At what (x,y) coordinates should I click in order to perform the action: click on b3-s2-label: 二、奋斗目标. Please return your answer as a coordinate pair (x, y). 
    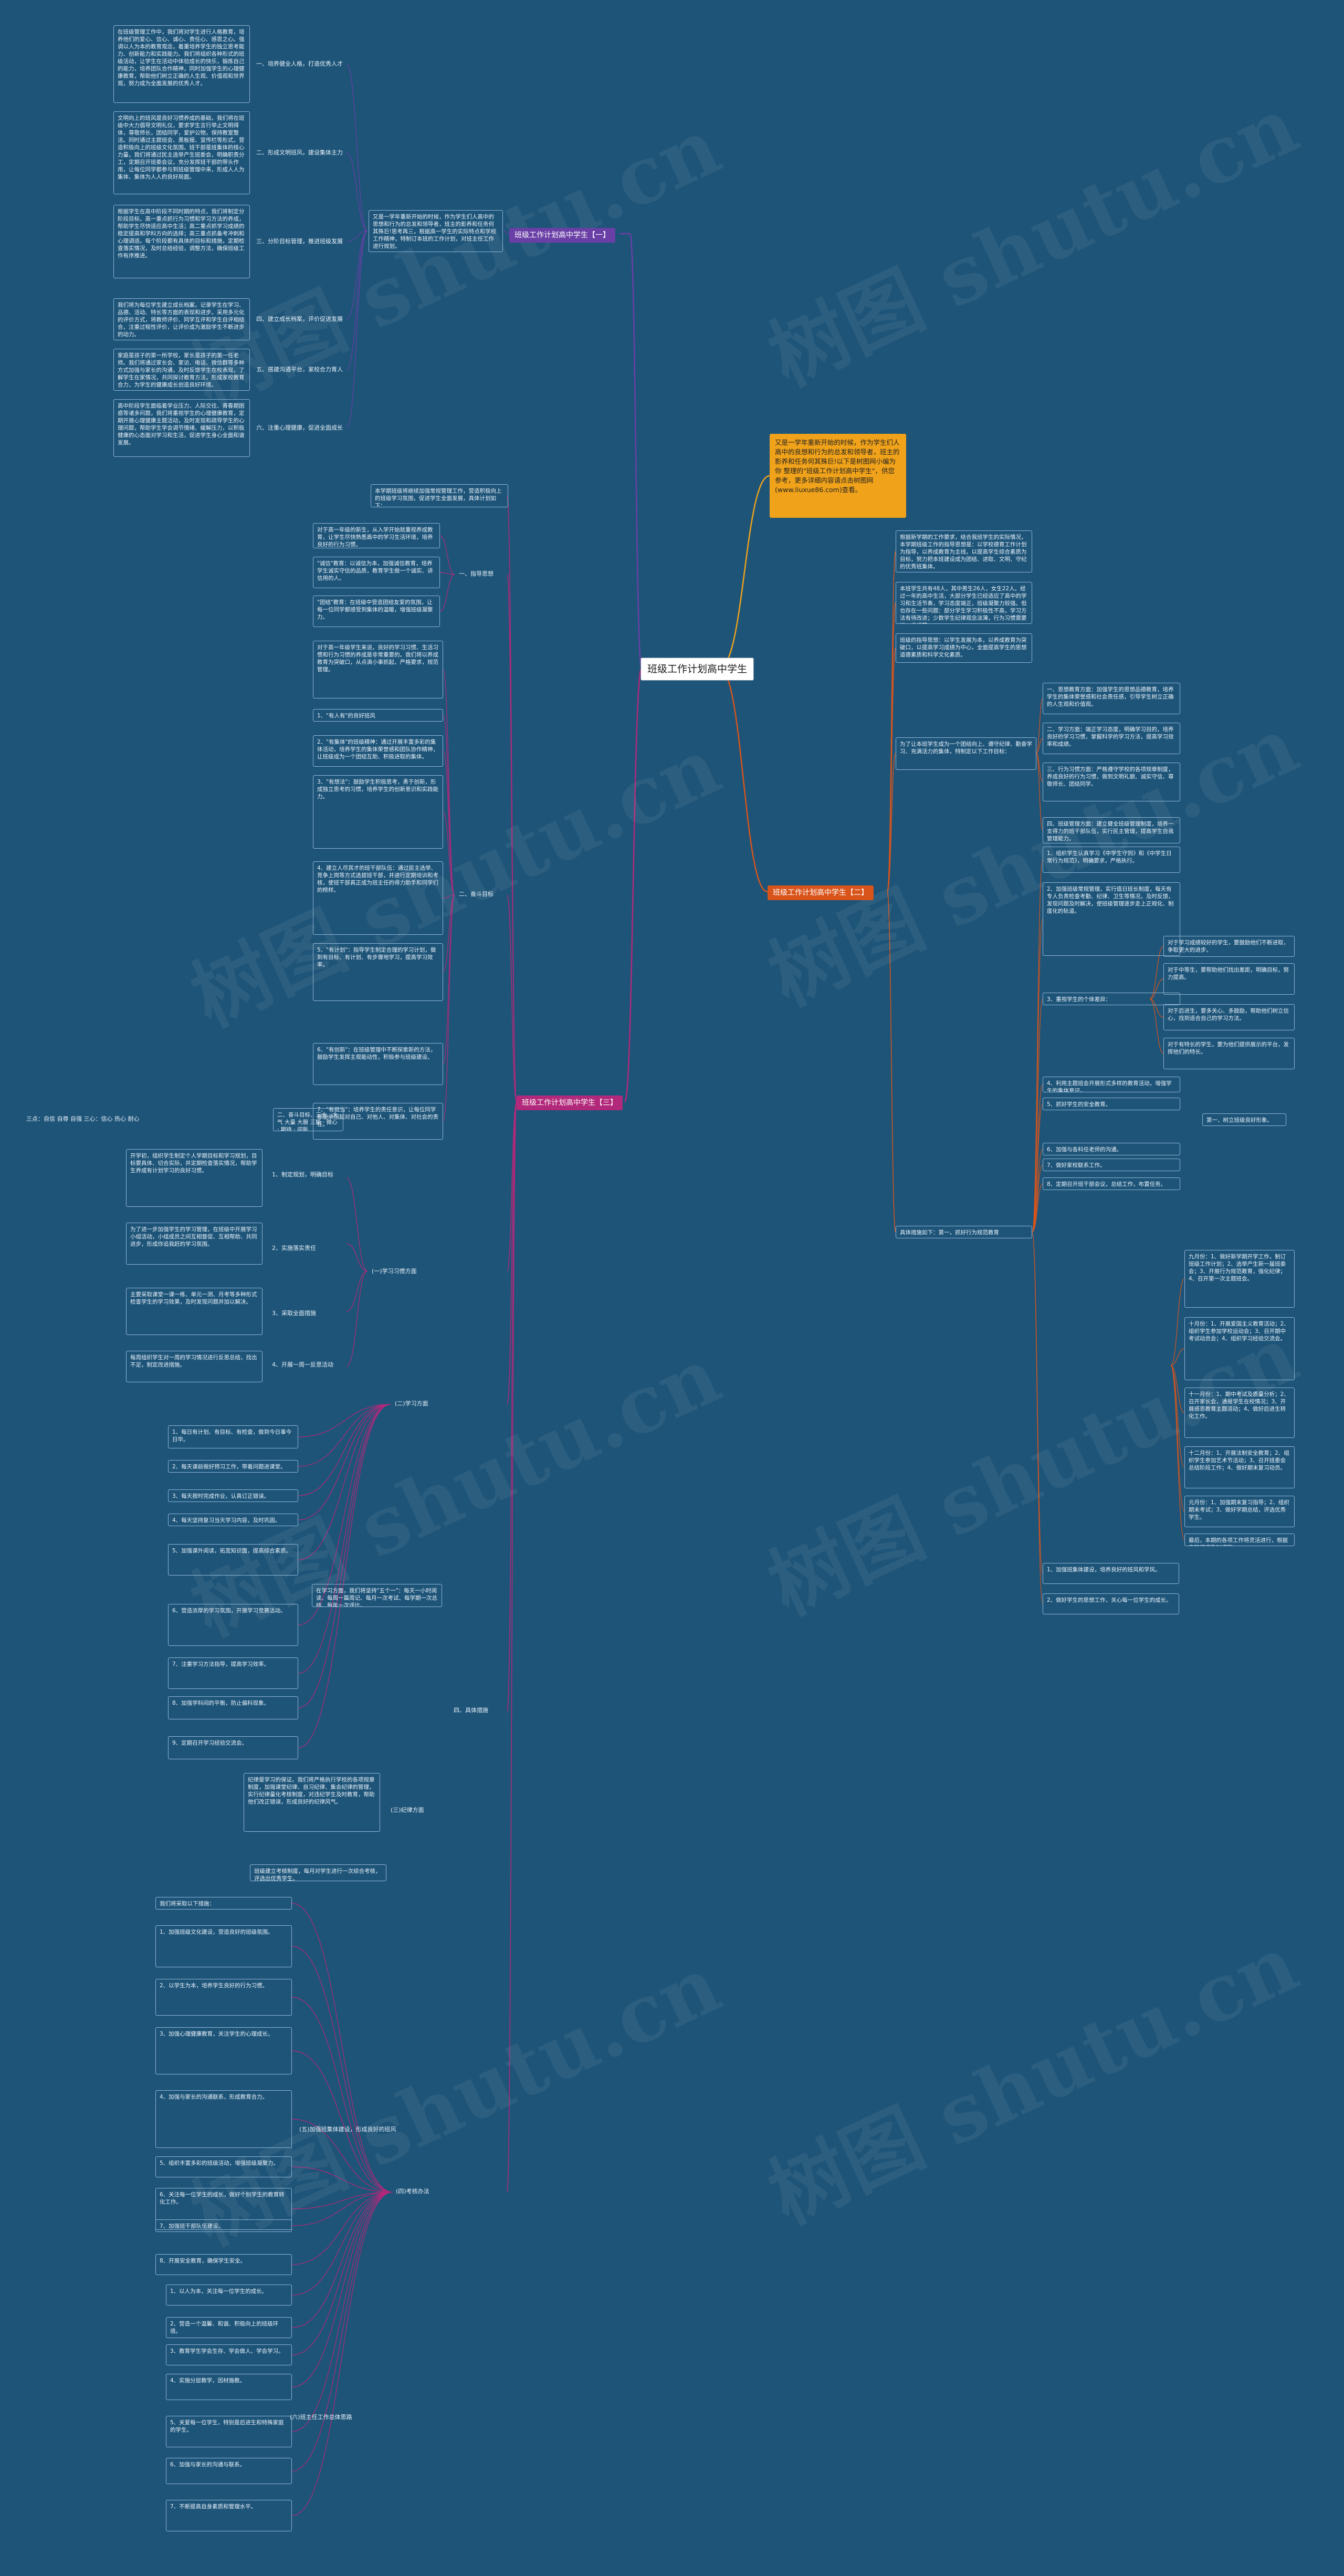
    Looking at the image, I should click on (476, 895).